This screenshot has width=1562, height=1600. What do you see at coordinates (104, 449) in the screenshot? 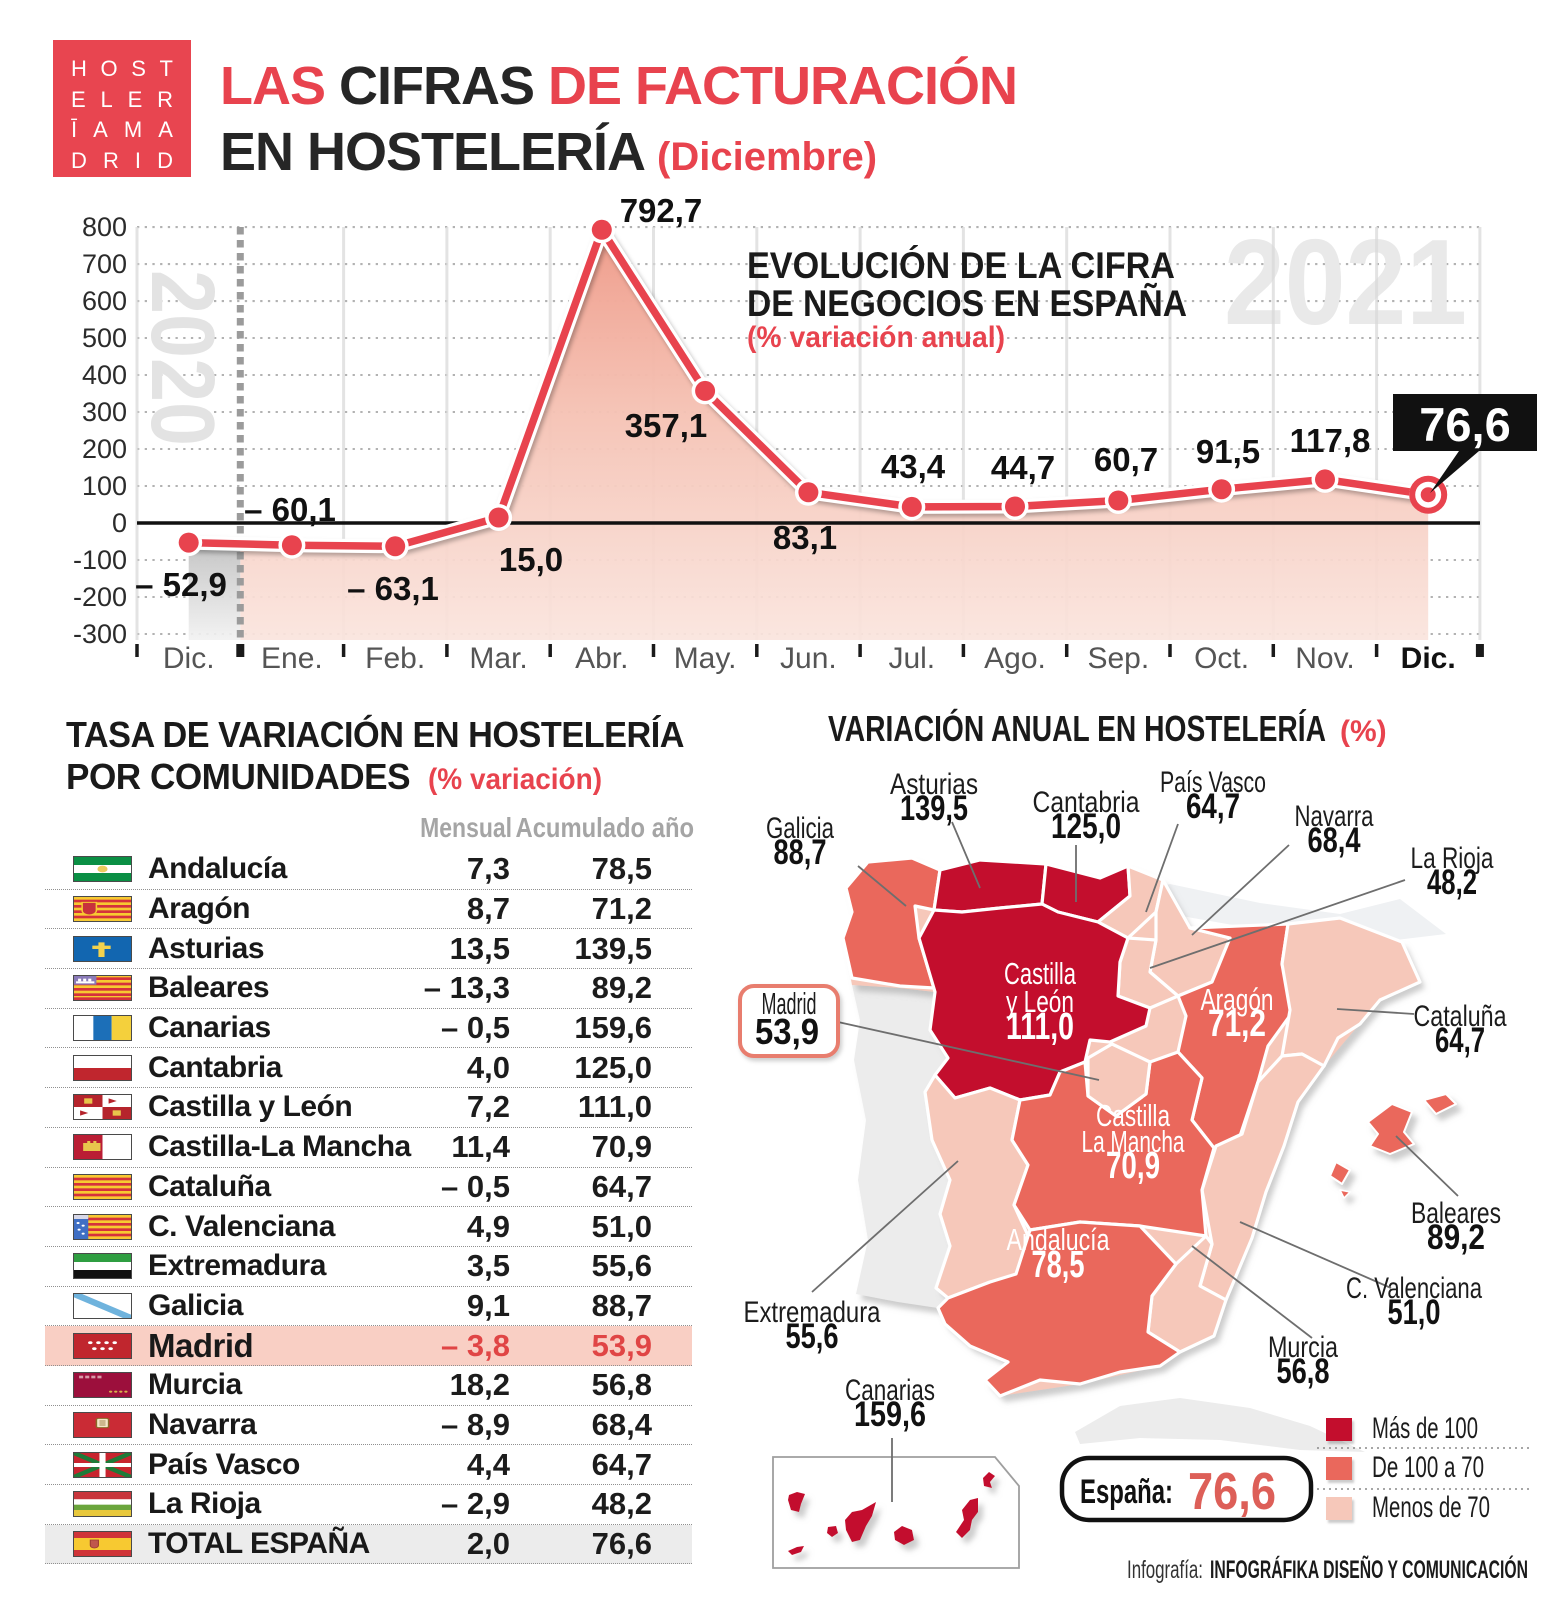
I see `svg-text: 200` at bounding box center [104, 449].